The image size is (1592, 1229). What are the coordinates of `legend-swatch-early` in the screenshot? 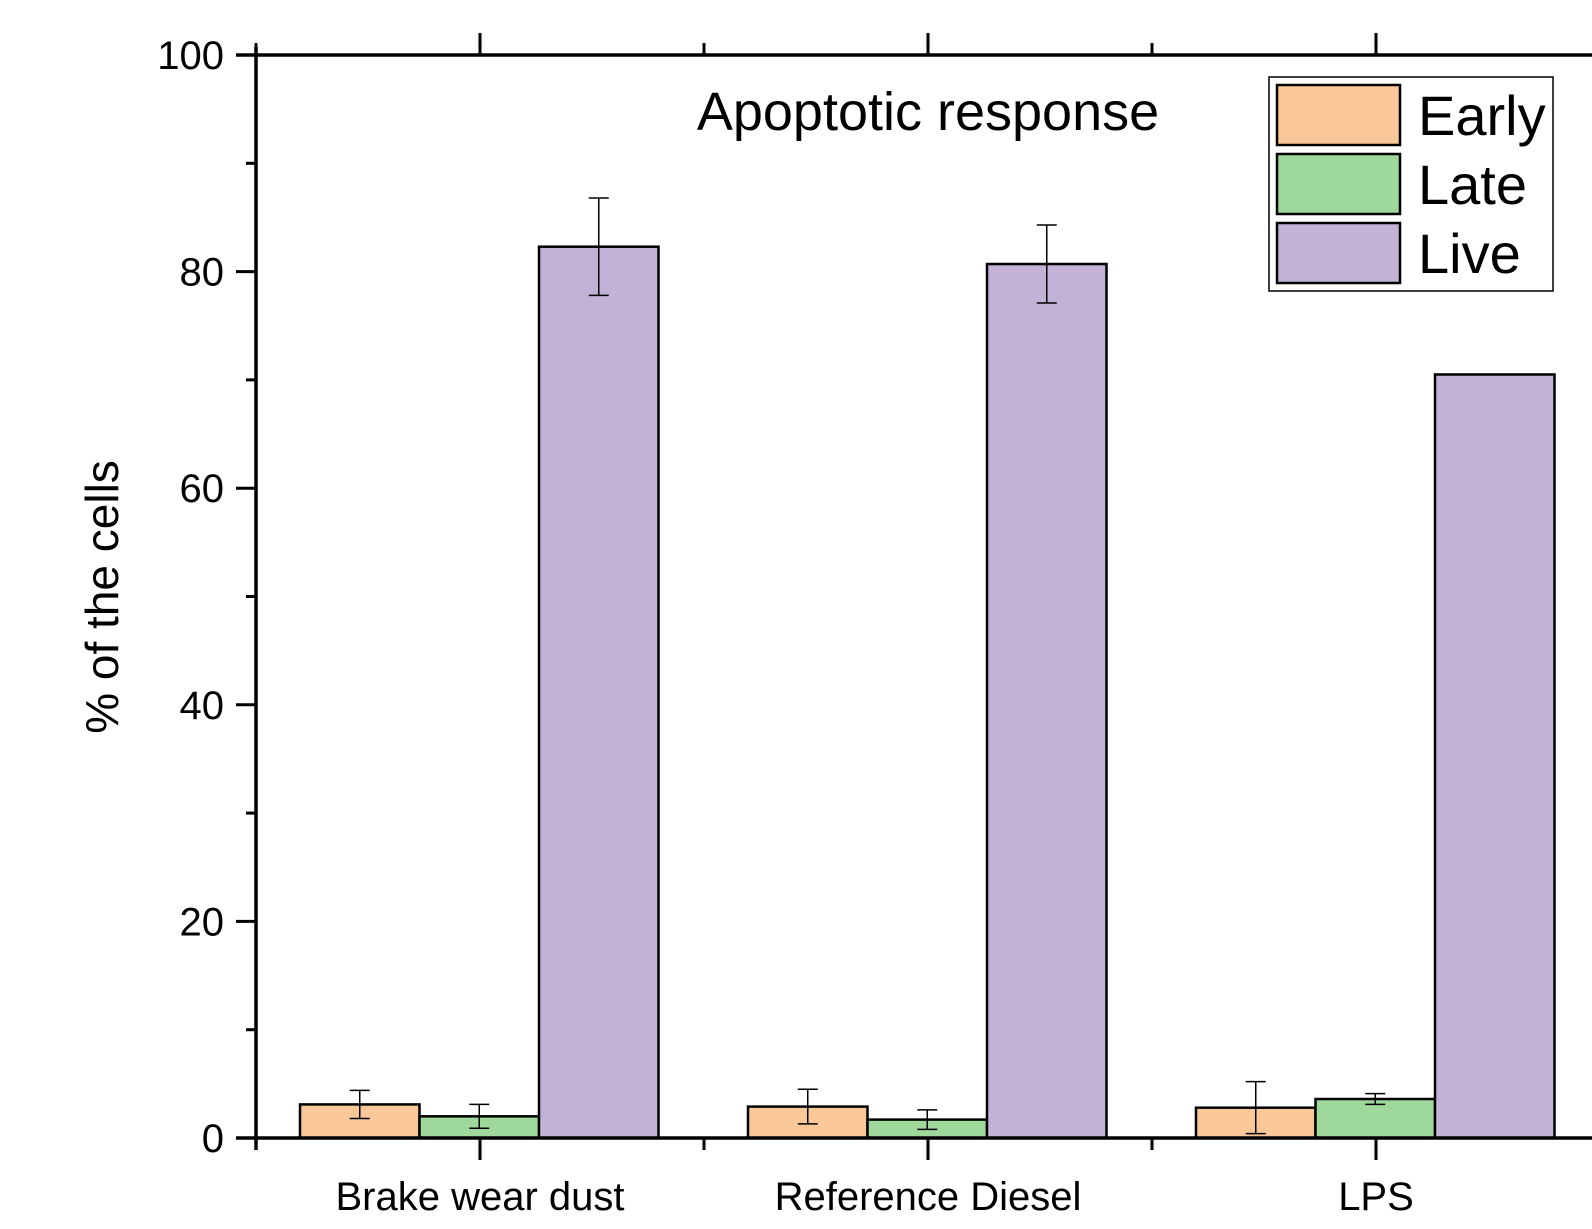 It's located at (1338, 115).